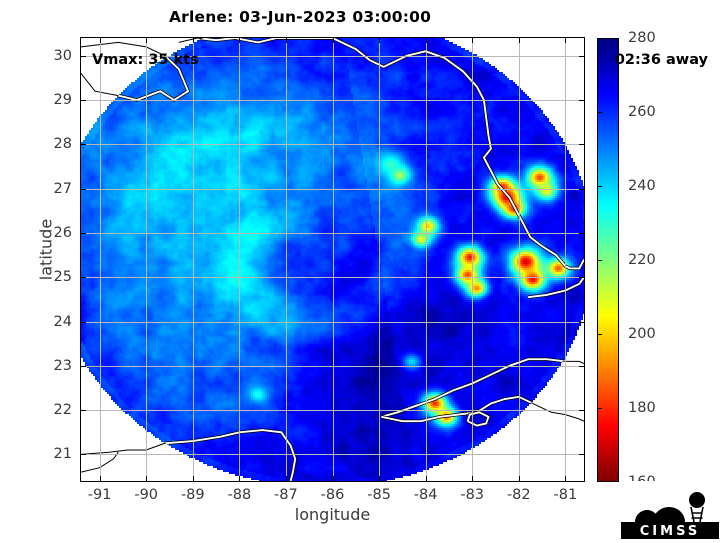 Image resolution: width=720 pixels, height=543 pixels. Describe the element at coordinates (300, 17) in the screenshot. I see `page-title: Arlene: 03-Jun-2023 03:00:00` at that location.